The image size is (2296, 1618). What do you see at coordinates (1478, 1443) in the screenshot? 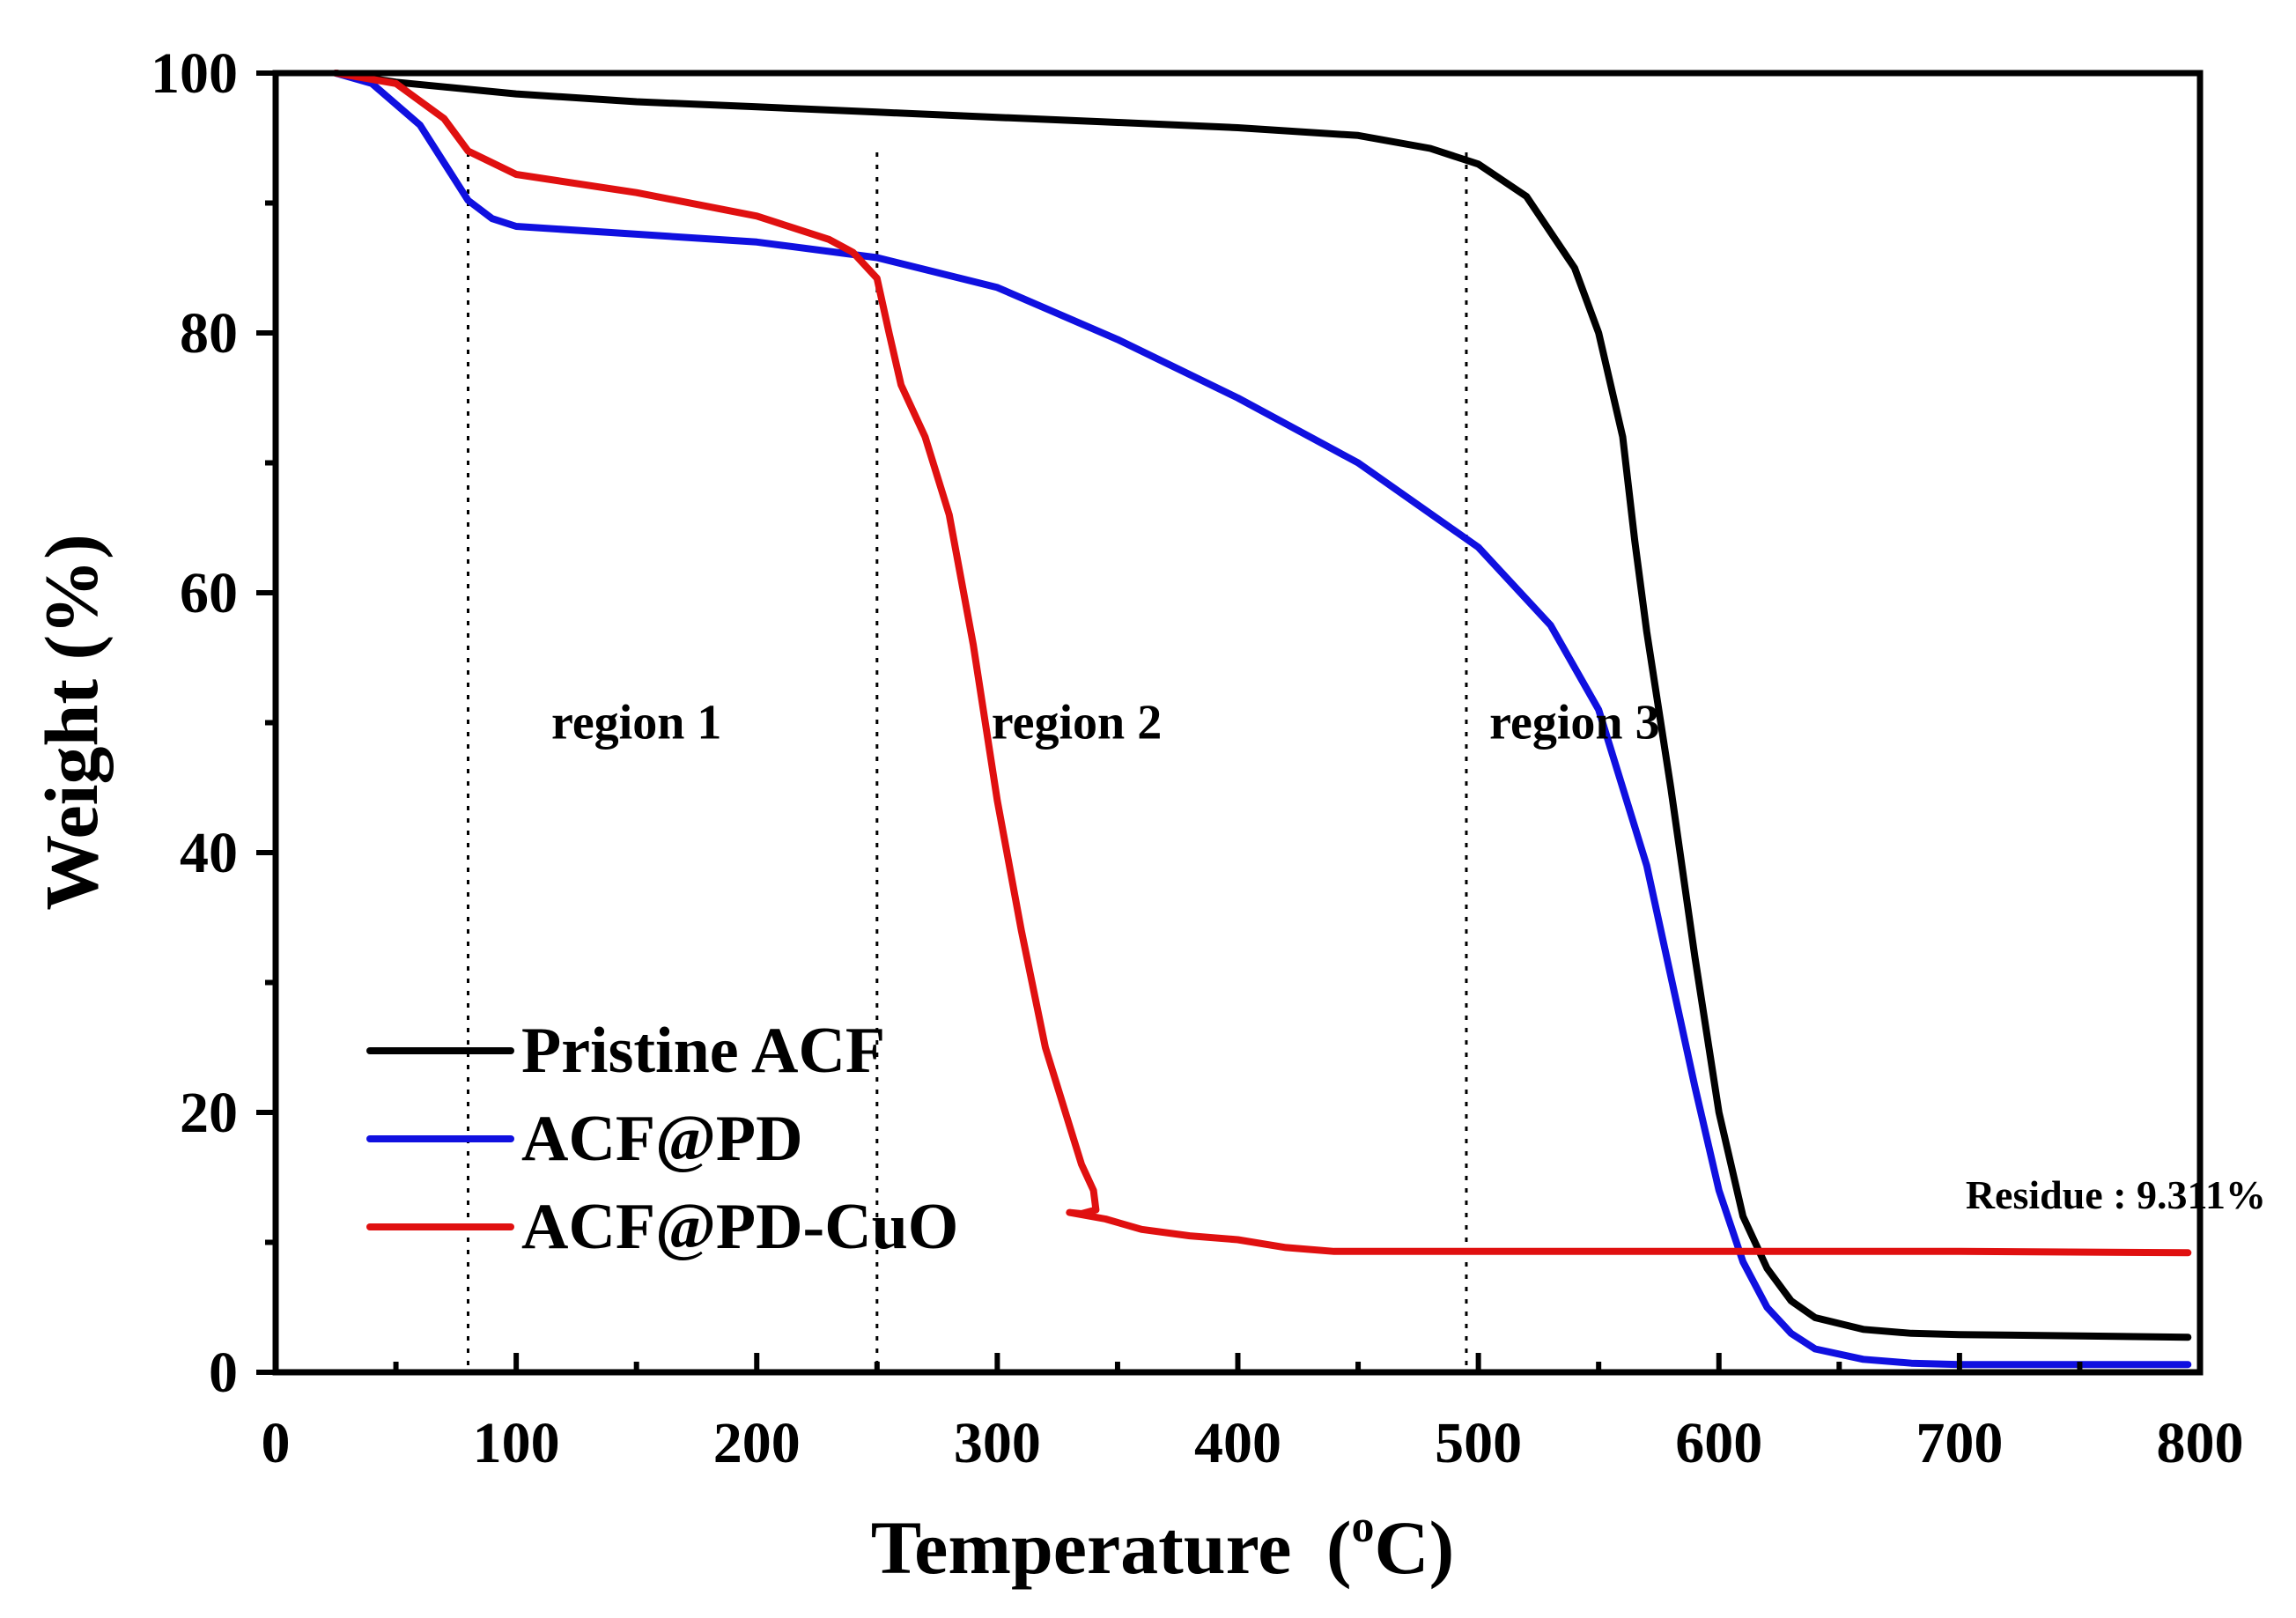
I see `x-tick-label-500: 500` at bounding box center [1478, 1443].